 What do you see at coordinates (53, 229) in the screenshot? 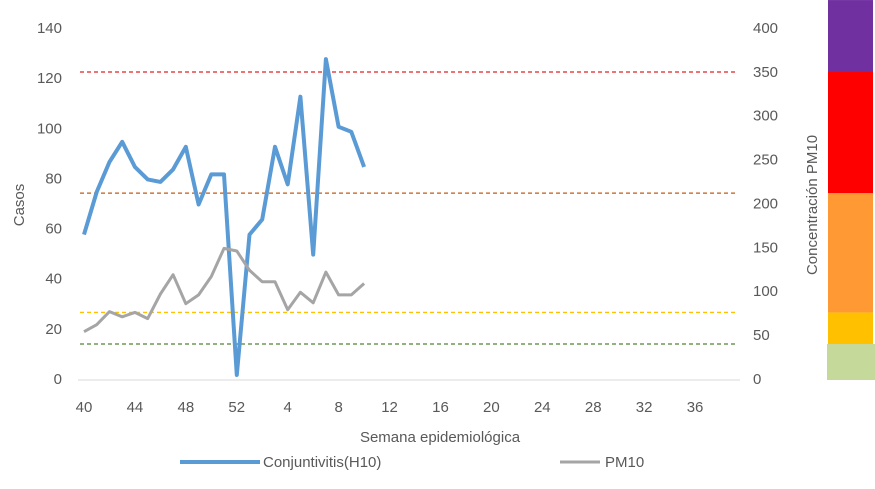
I see `y-tick-label: 60` at bounding box center [53, 229].